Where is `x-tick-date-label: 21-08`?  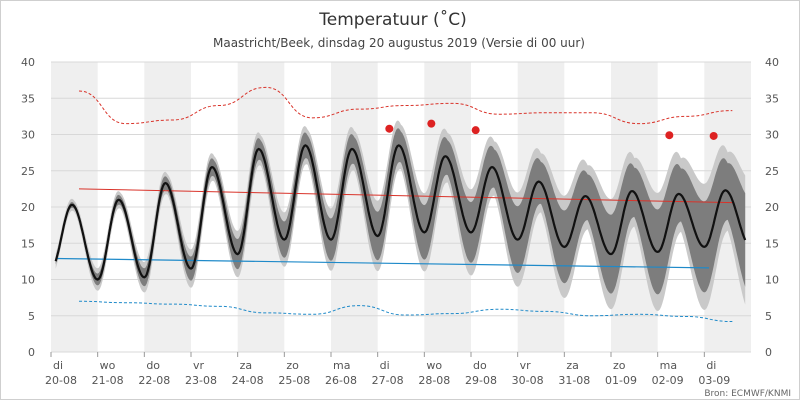
x-tick-date-label: 21-08 is located at coordinates (108, 380).